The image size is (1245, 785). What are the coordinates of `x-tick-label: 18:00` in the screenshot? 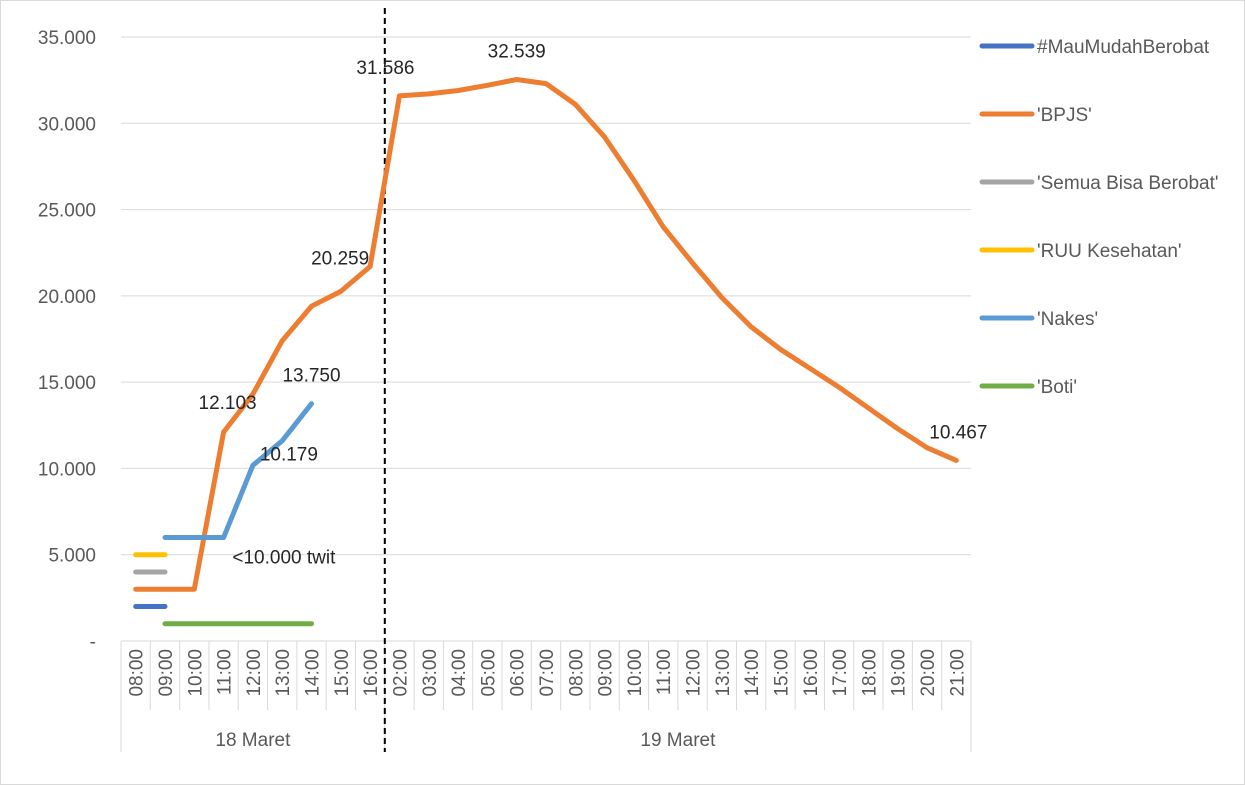 It's located at (869, 673).